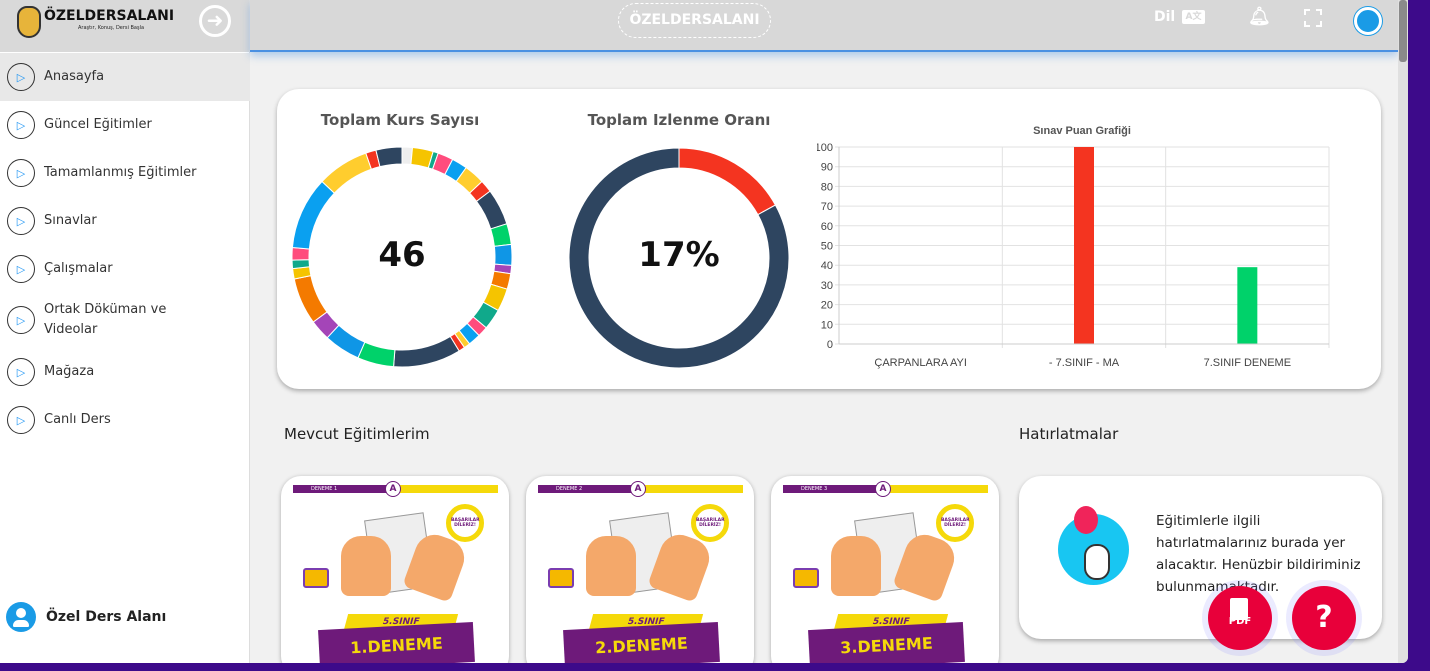 The image size is (1430, 671). I want to click on language-label: Dil, so click(1165, 17).